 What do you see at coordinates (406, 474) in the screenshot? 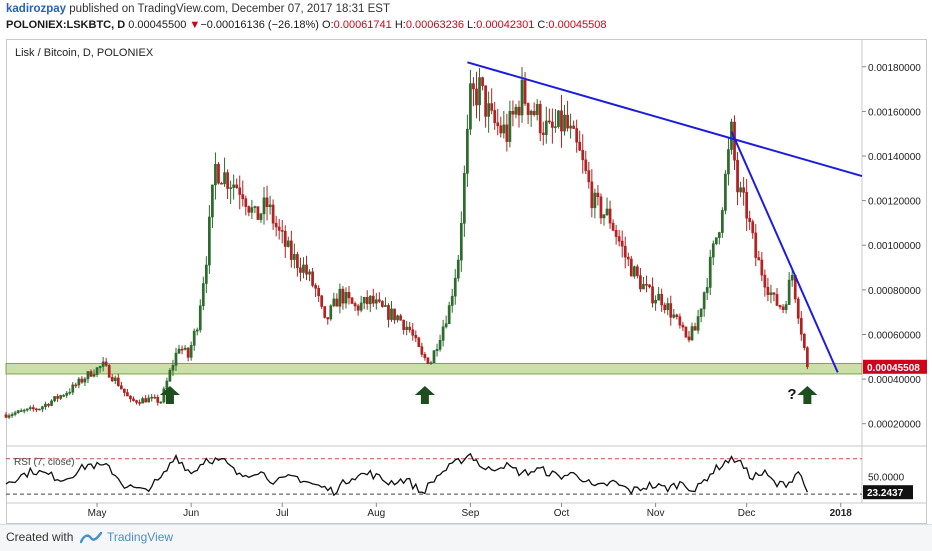
I see `rsi-line` at bounding box center [406, 474].